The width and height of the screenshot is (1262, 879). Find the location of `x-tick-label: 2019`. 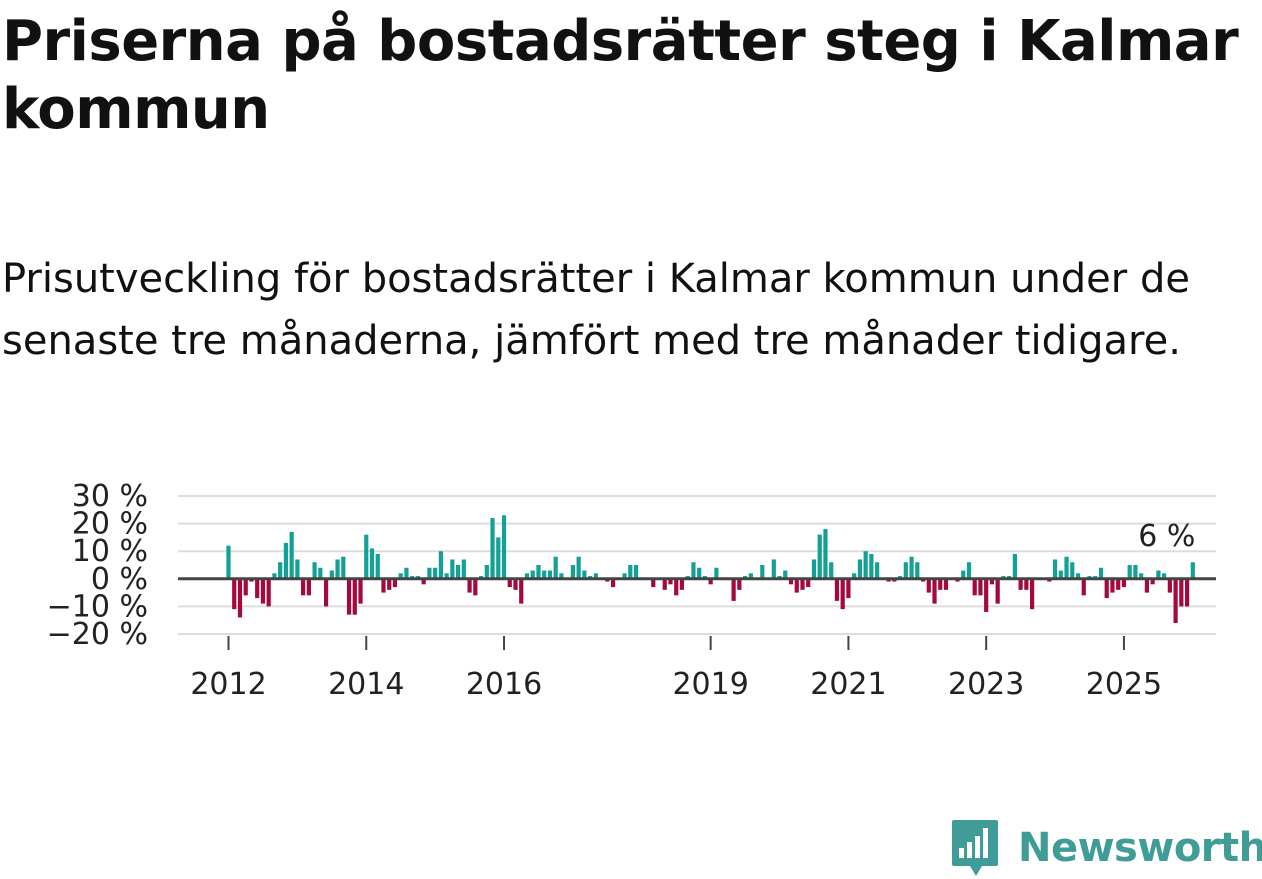

x-tick-label: 2019 is located at coordinates (710, 684).